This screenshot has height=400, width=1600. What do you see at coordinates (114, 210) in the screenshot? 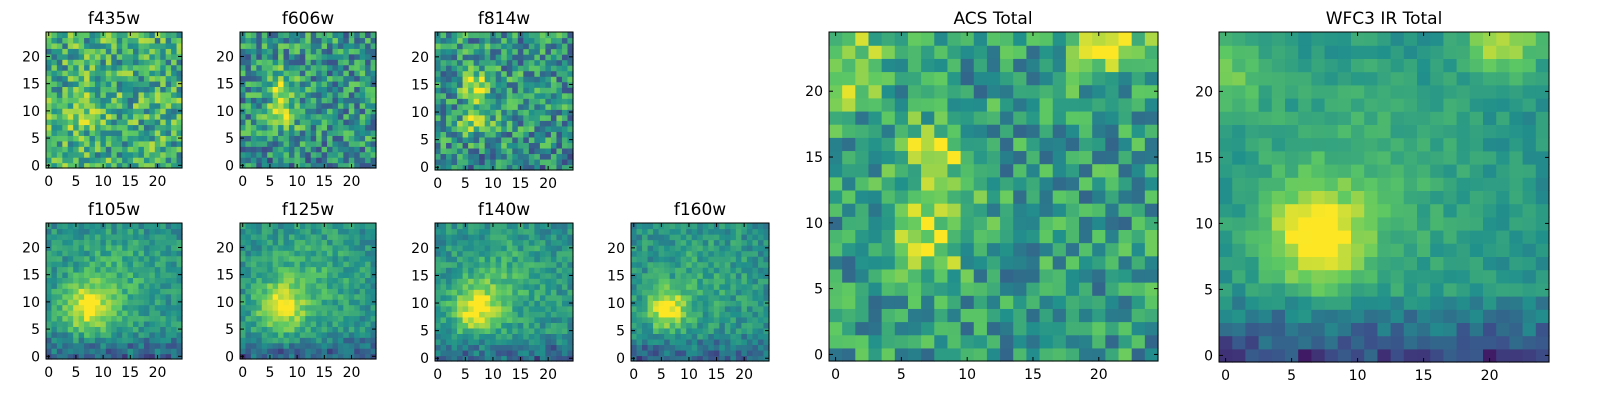
I see `panel-title: f105w` at bounding box center [114, 210].